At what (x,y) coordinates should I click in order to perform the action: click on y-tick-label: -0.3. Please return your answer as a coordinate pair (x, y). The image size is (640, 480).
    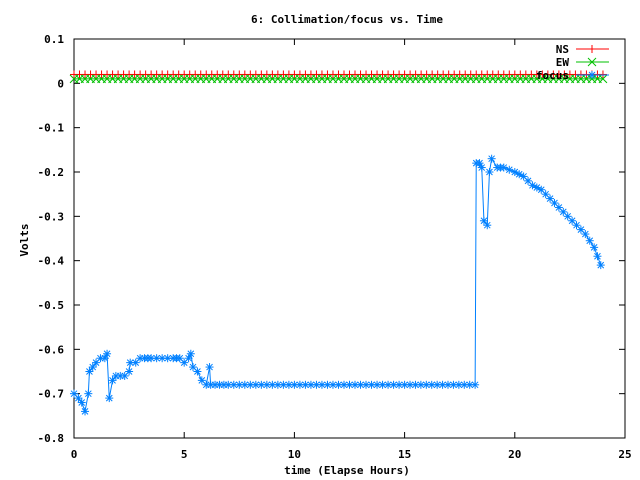
    Looking at the image, I should click on (51, 216).